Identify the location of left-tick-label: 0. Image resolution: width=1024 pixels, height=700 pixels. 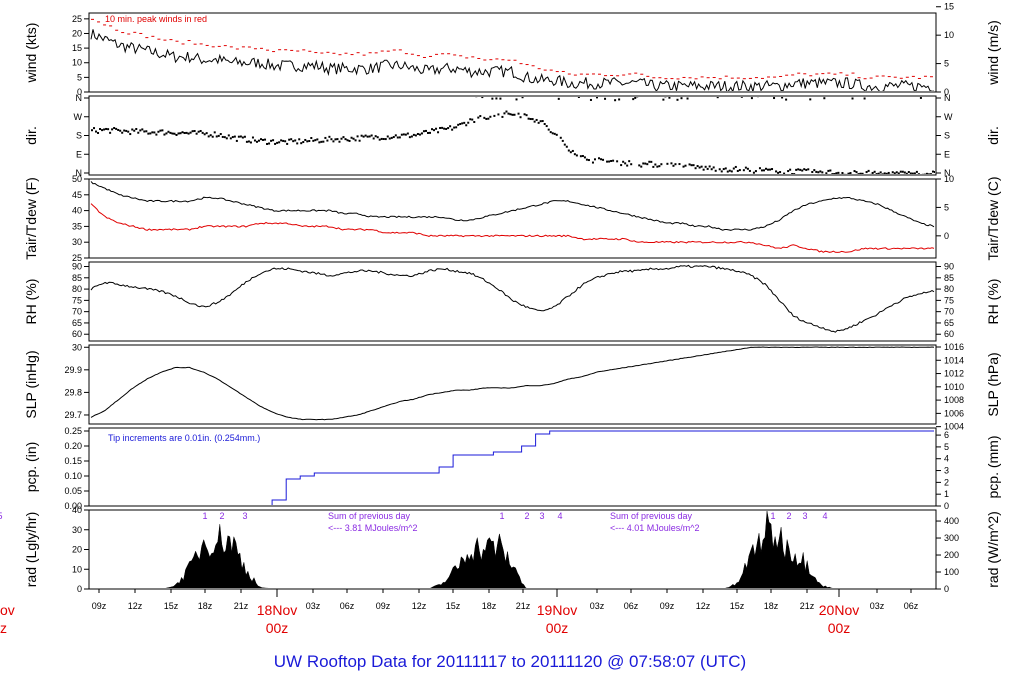
(79, 589).